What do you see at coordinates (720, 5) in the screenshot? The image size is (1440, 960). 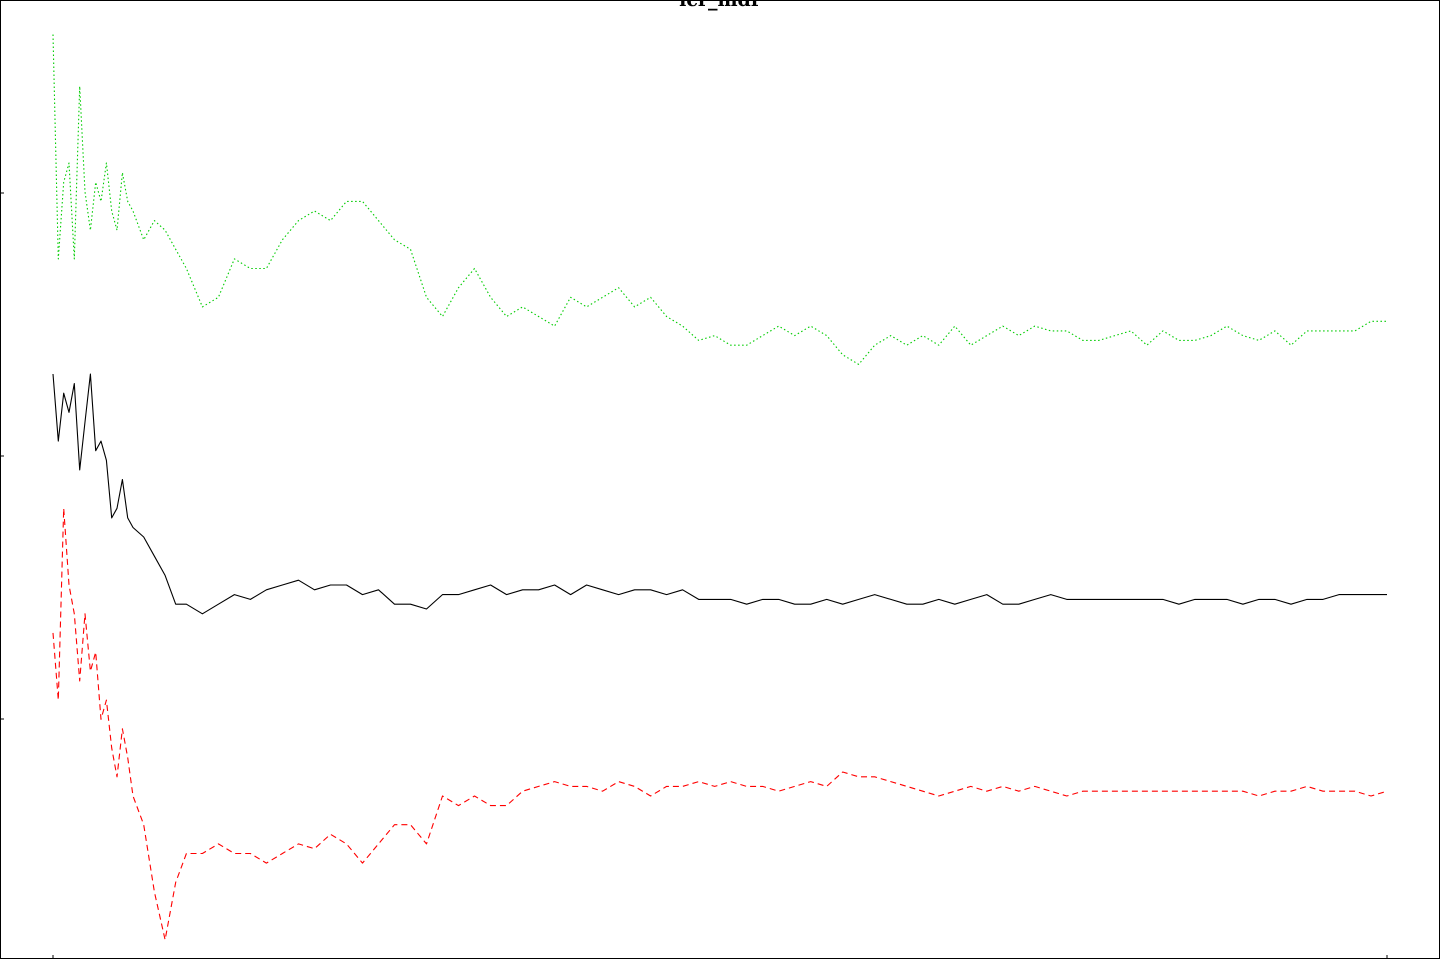 I see `chart-title: lcr_mdr` at bounding box center [720, 5].